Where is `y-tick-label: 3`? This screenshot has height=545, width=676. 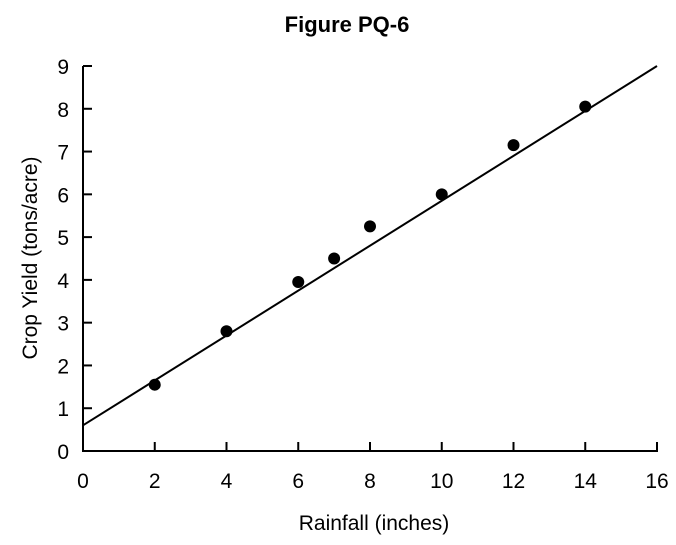
y-tick-label: 3 is located at coordinates (63, 324).